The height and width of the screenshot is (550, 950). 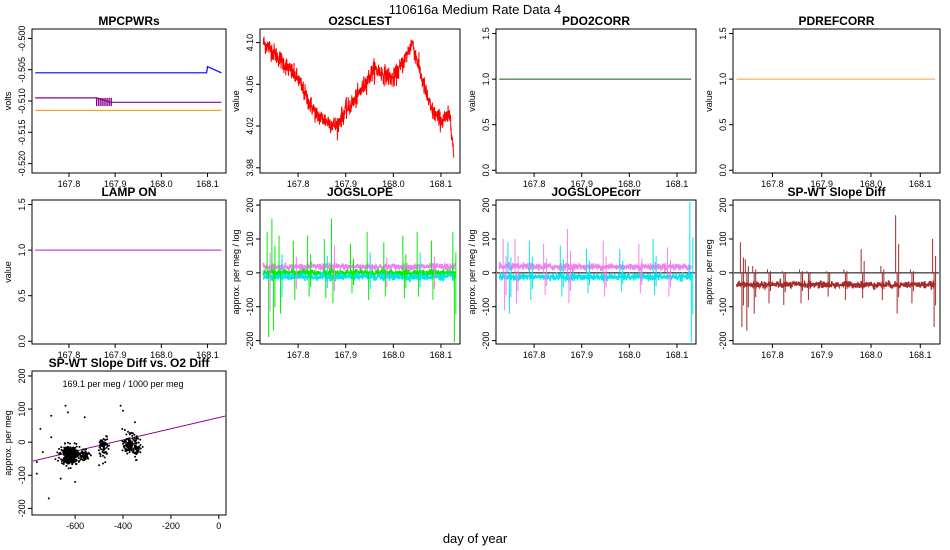 I want to click on x-tick-label: 167.8, so click(x=69, y=184).